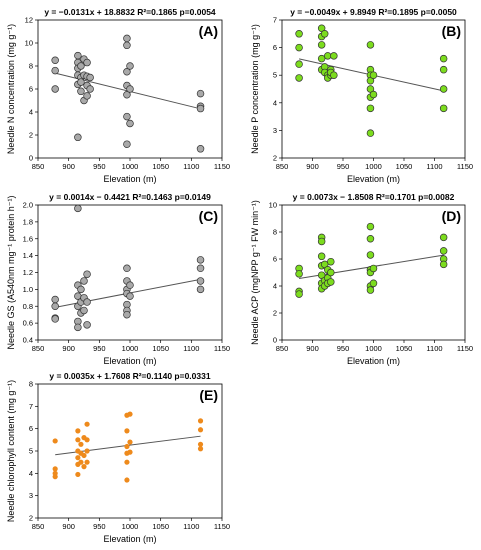  What do you see at coordinates (451, 216) in the screenshot?
I see `panel-label: (D)` at bounding box center [451, 216].